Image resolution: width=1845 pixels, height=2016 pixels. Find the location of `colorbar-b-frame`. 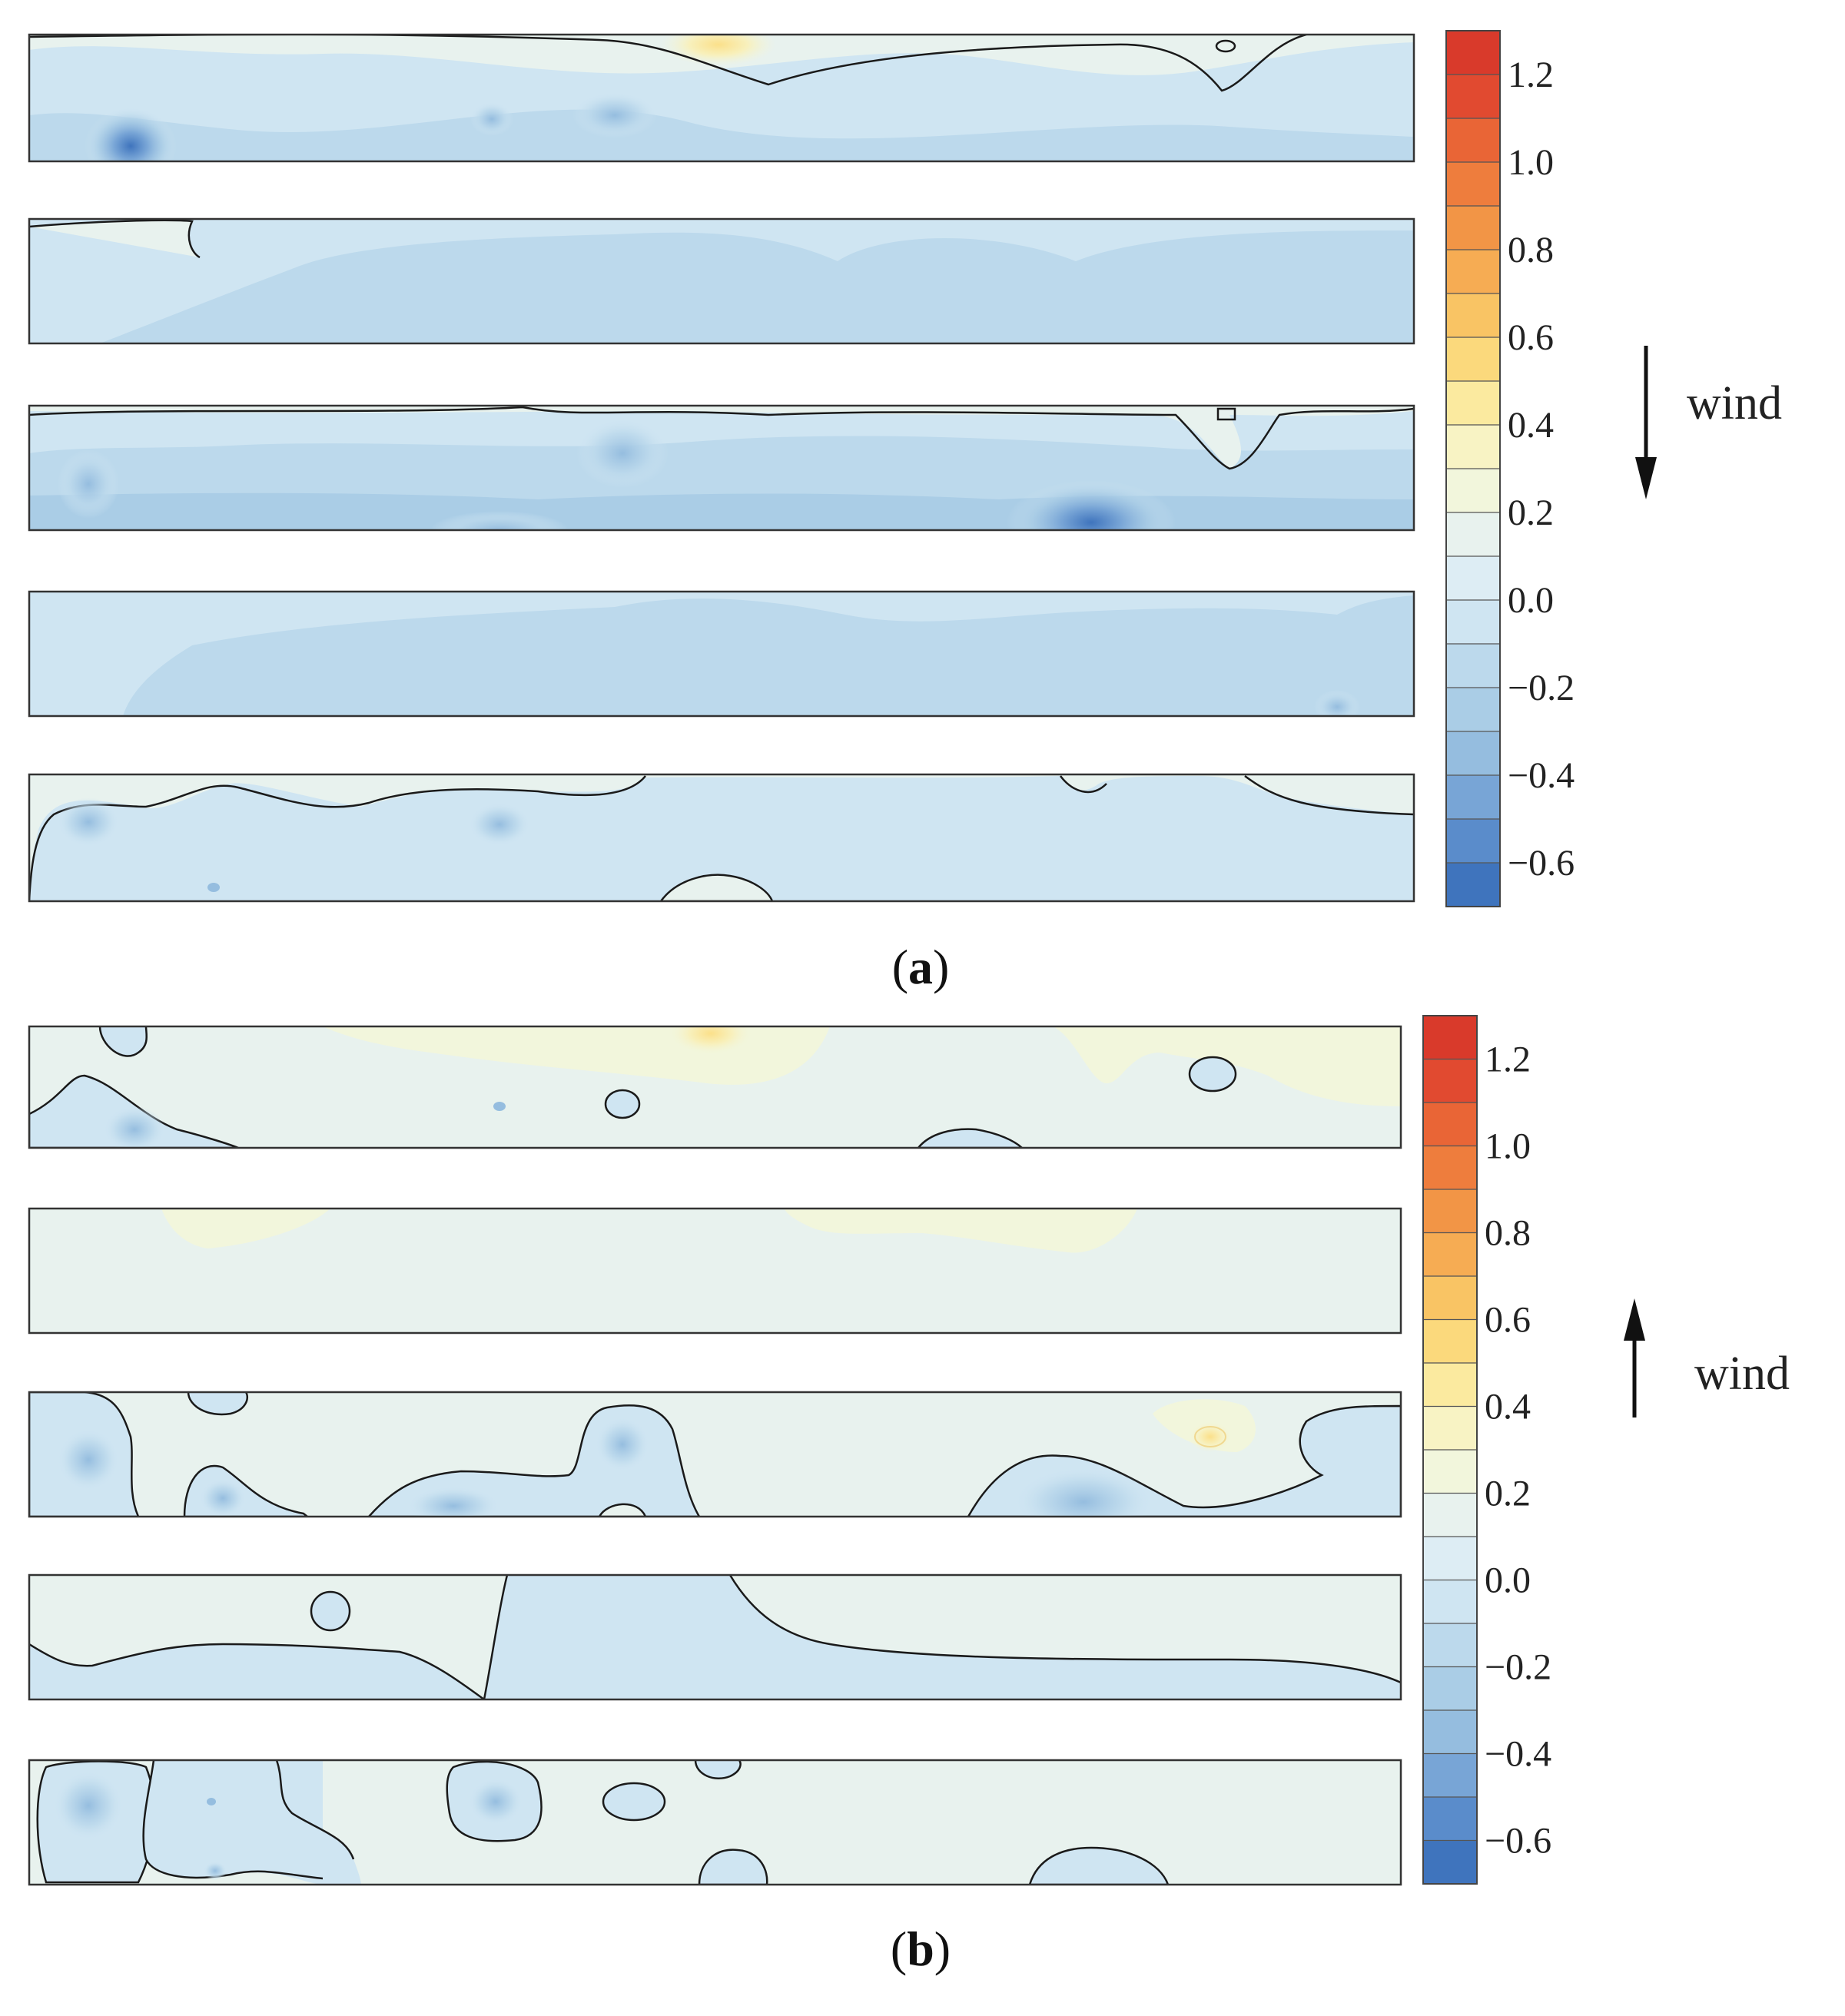

colorbar-b-frame is located at coordinates (1450, 1450).